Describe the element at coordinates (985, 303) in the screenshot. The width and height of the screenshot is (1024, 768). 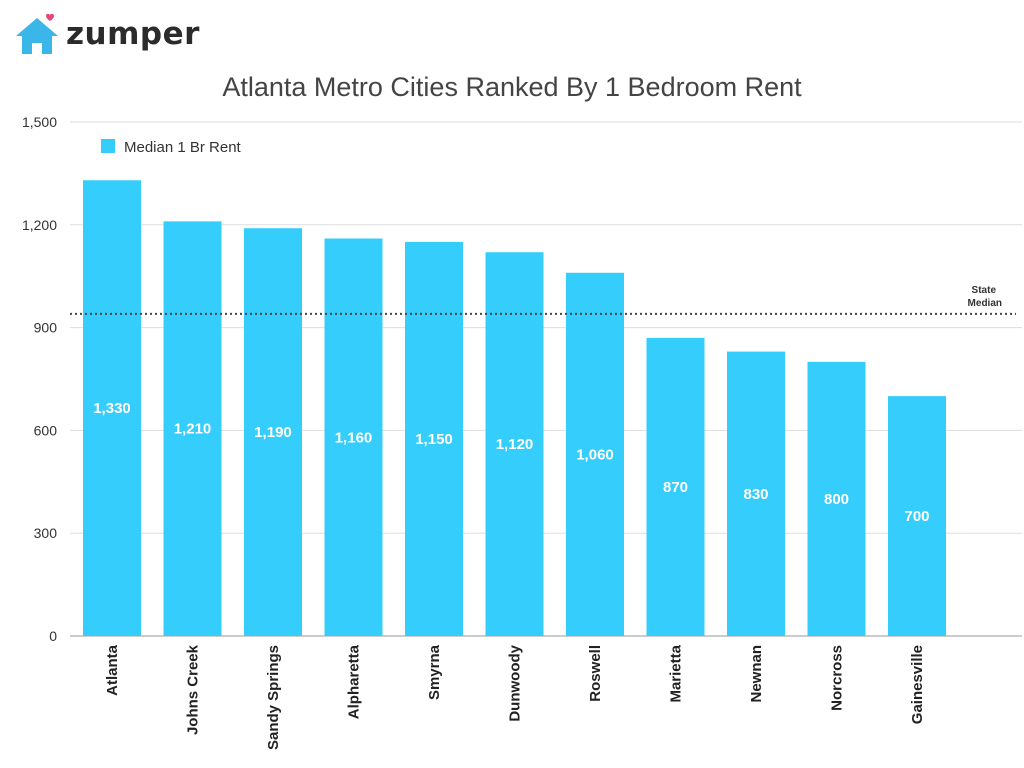
I see `state-median-label: Median` at that location.